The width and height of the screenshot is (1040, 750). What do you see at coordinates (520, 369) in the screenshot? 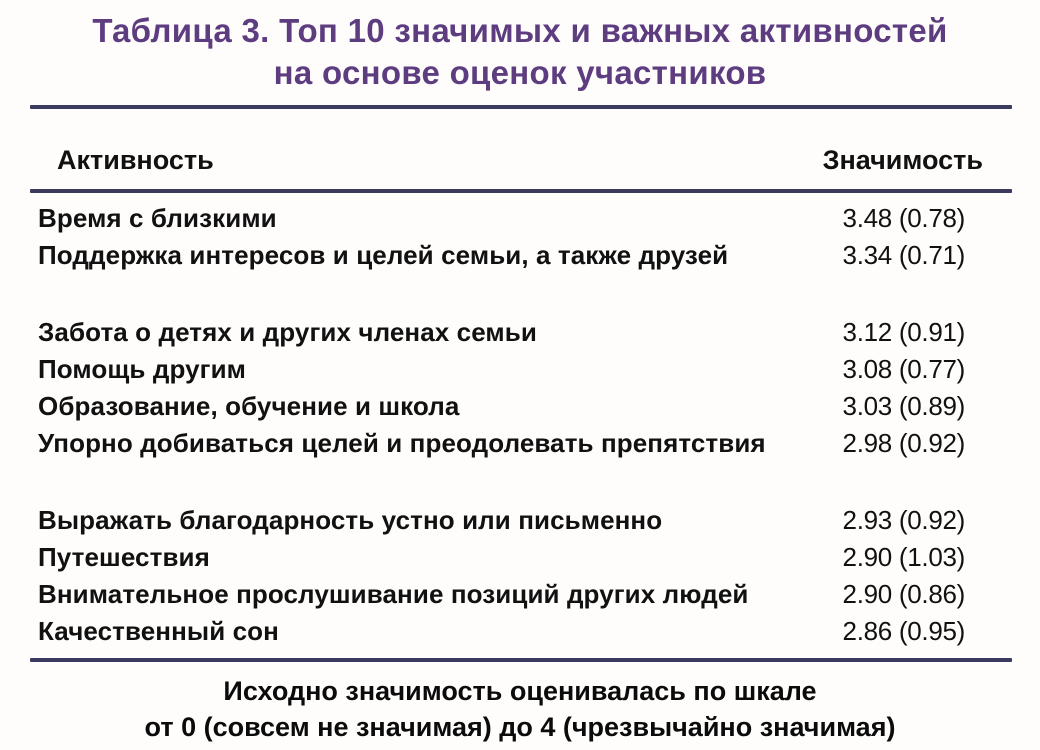
I see `table-row: Помощь другим 3.08 (0.77)` at bounding box center [520, 369].